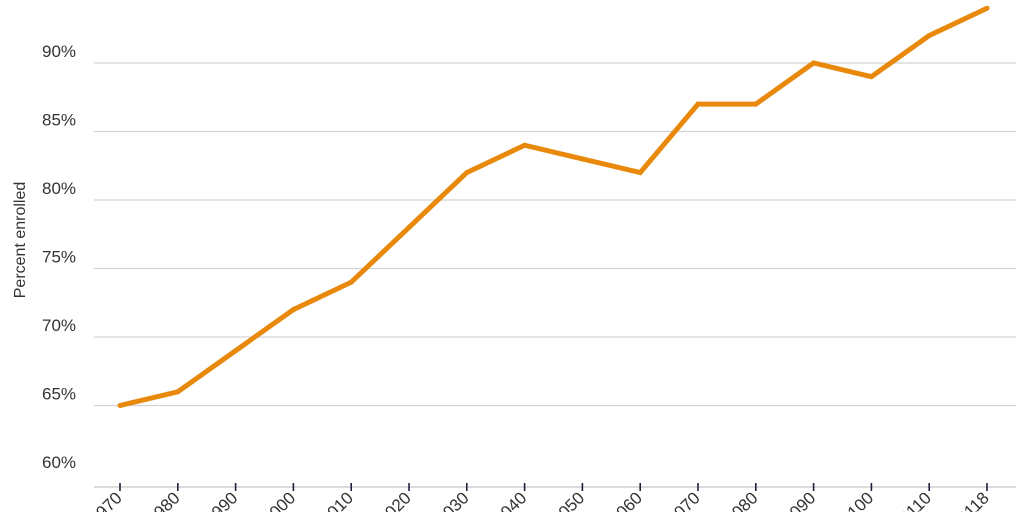  What do you see at coordinates (221, 500) in the screenshot?
I see `x-tick-label: 1990` at bounding box center [221, 500].